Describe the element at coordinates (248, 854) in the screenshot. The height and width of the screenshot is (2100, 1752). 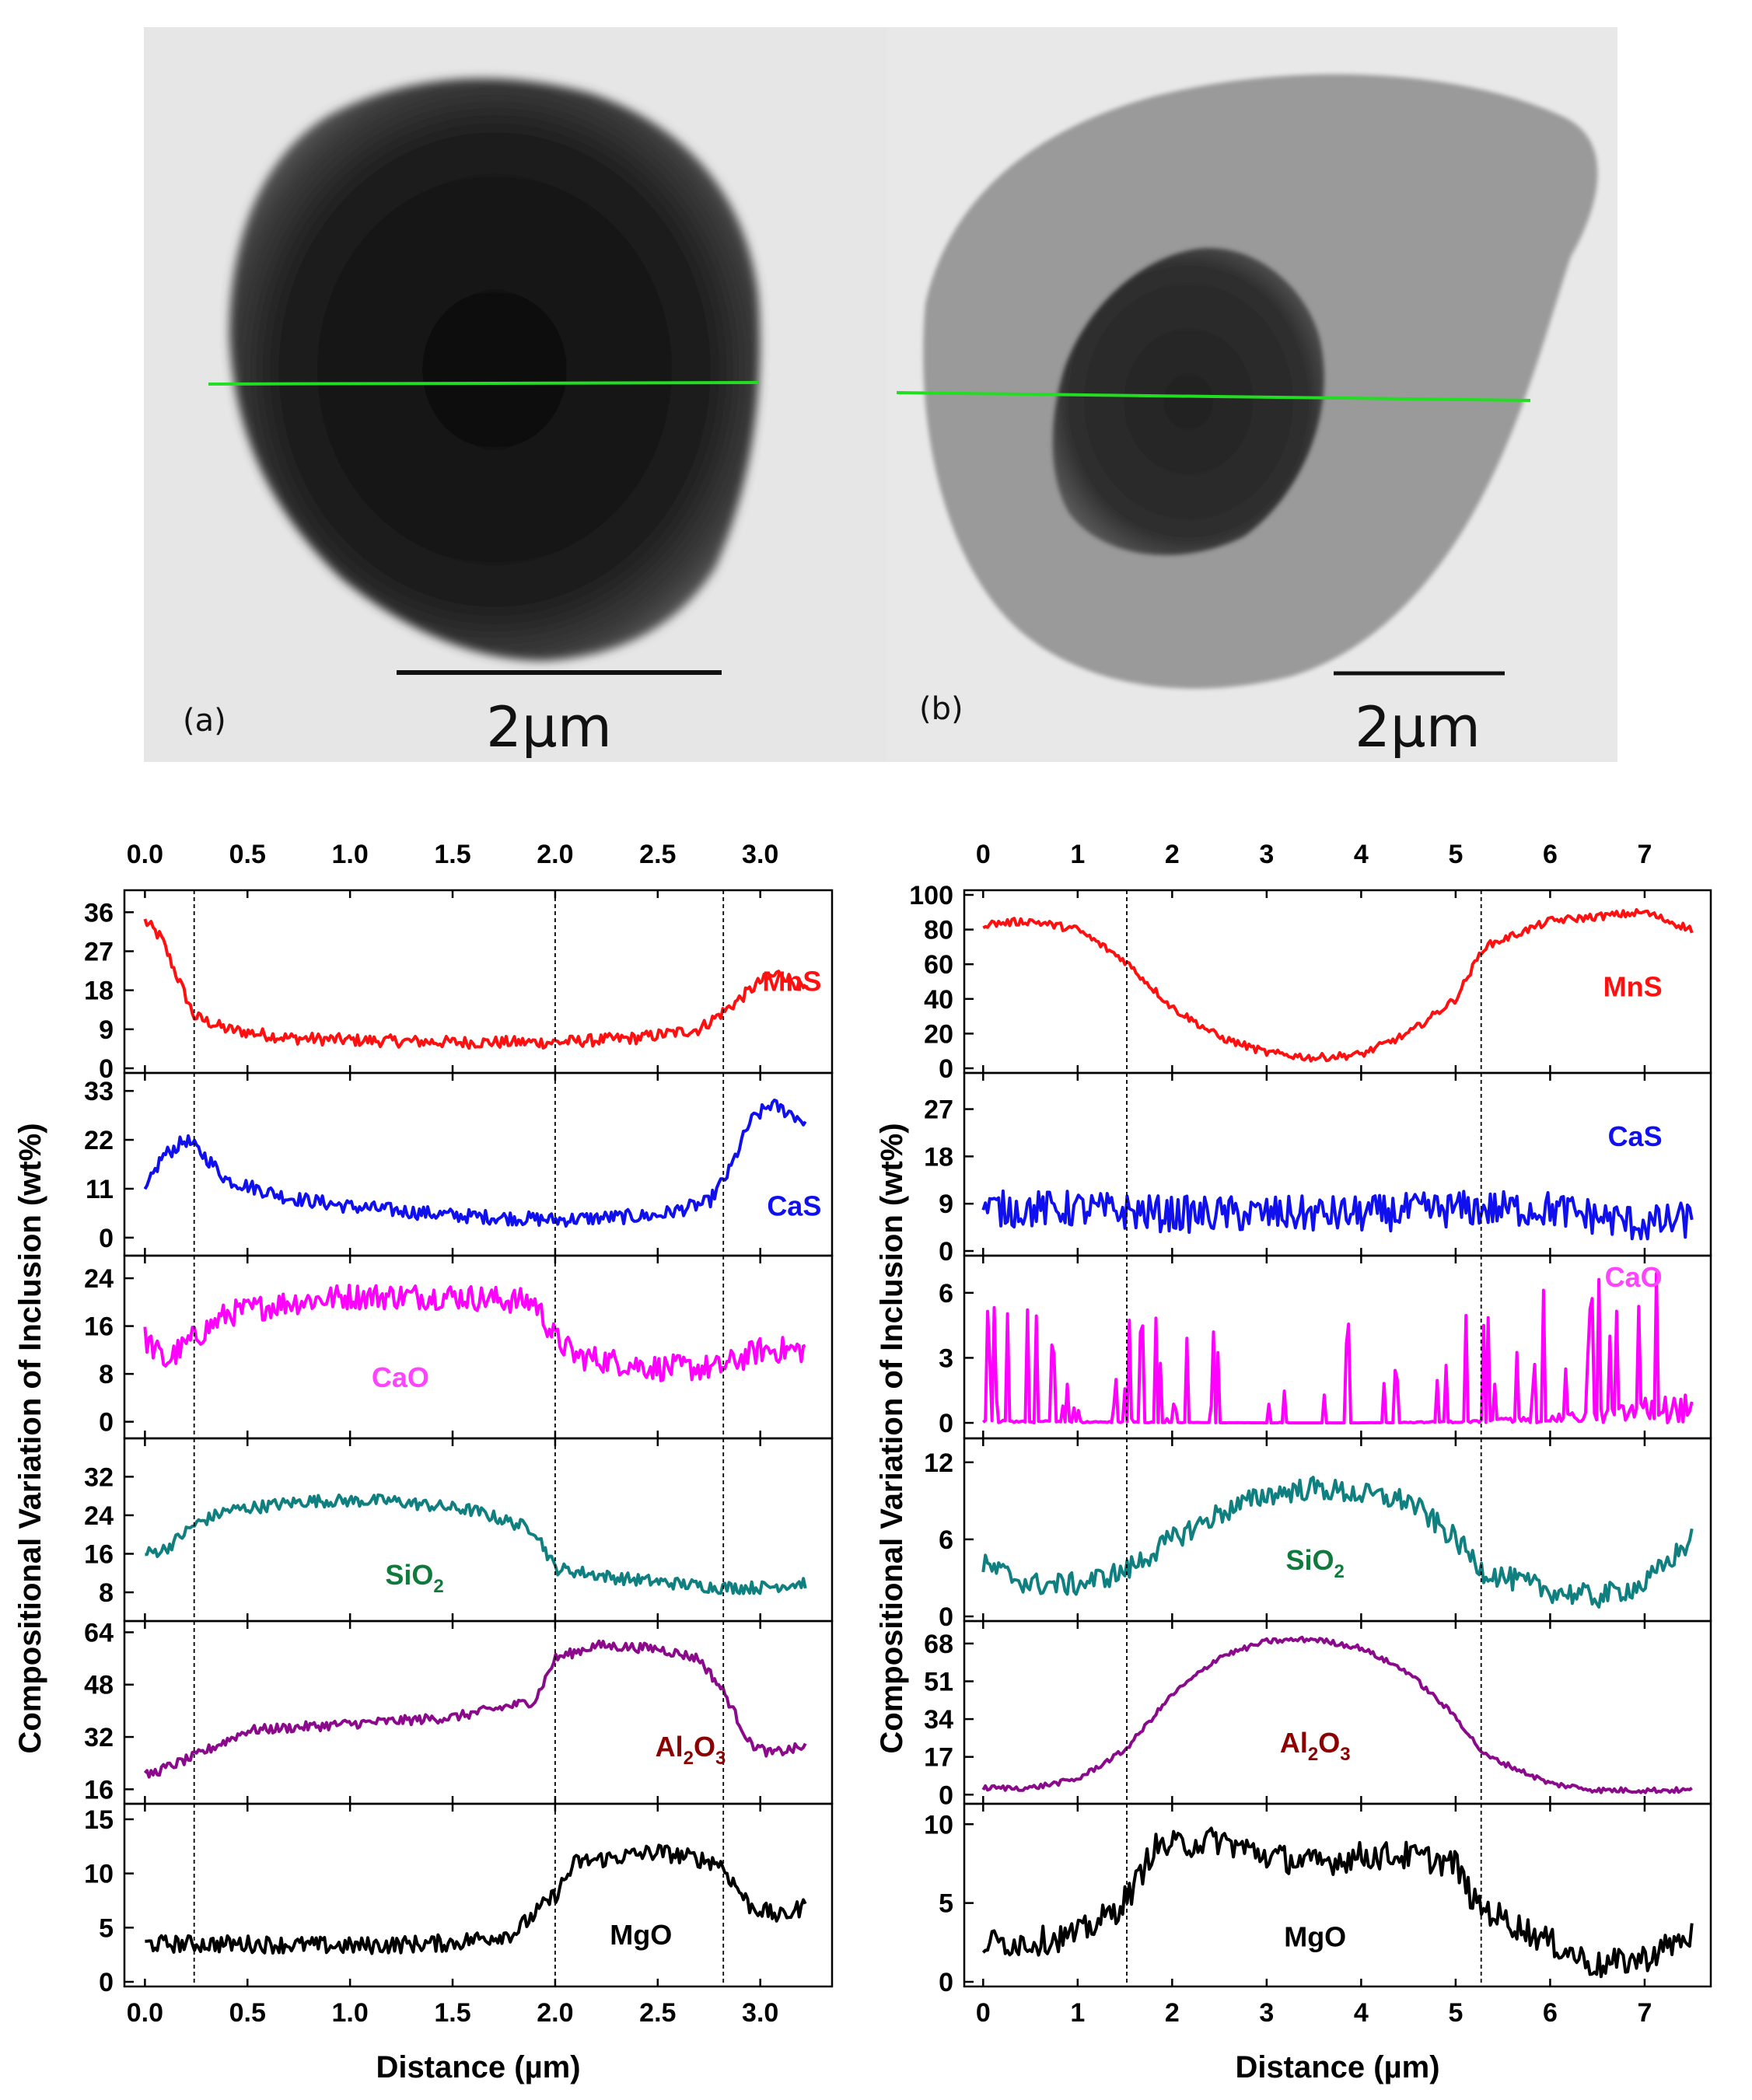
I see `top-x-tick-label: 0.5` at that location.